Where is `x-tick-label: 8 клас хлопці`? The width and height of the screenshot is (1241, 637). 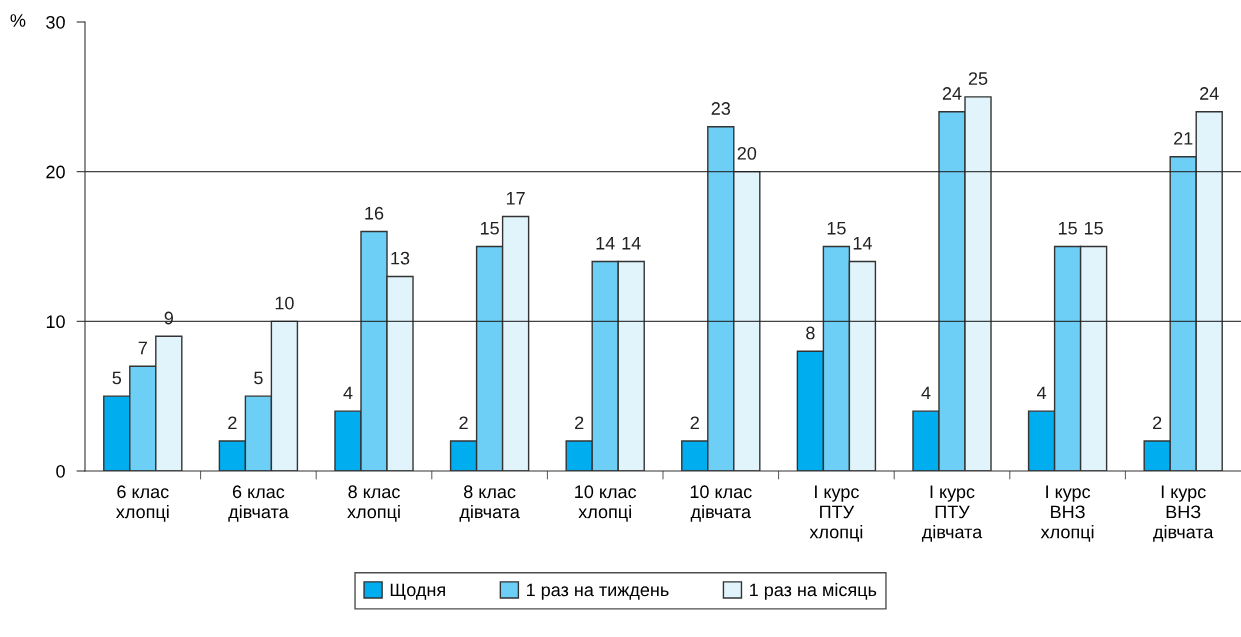
x-tick-label: 8 клас хлопці is located at coordinates (373, 503).